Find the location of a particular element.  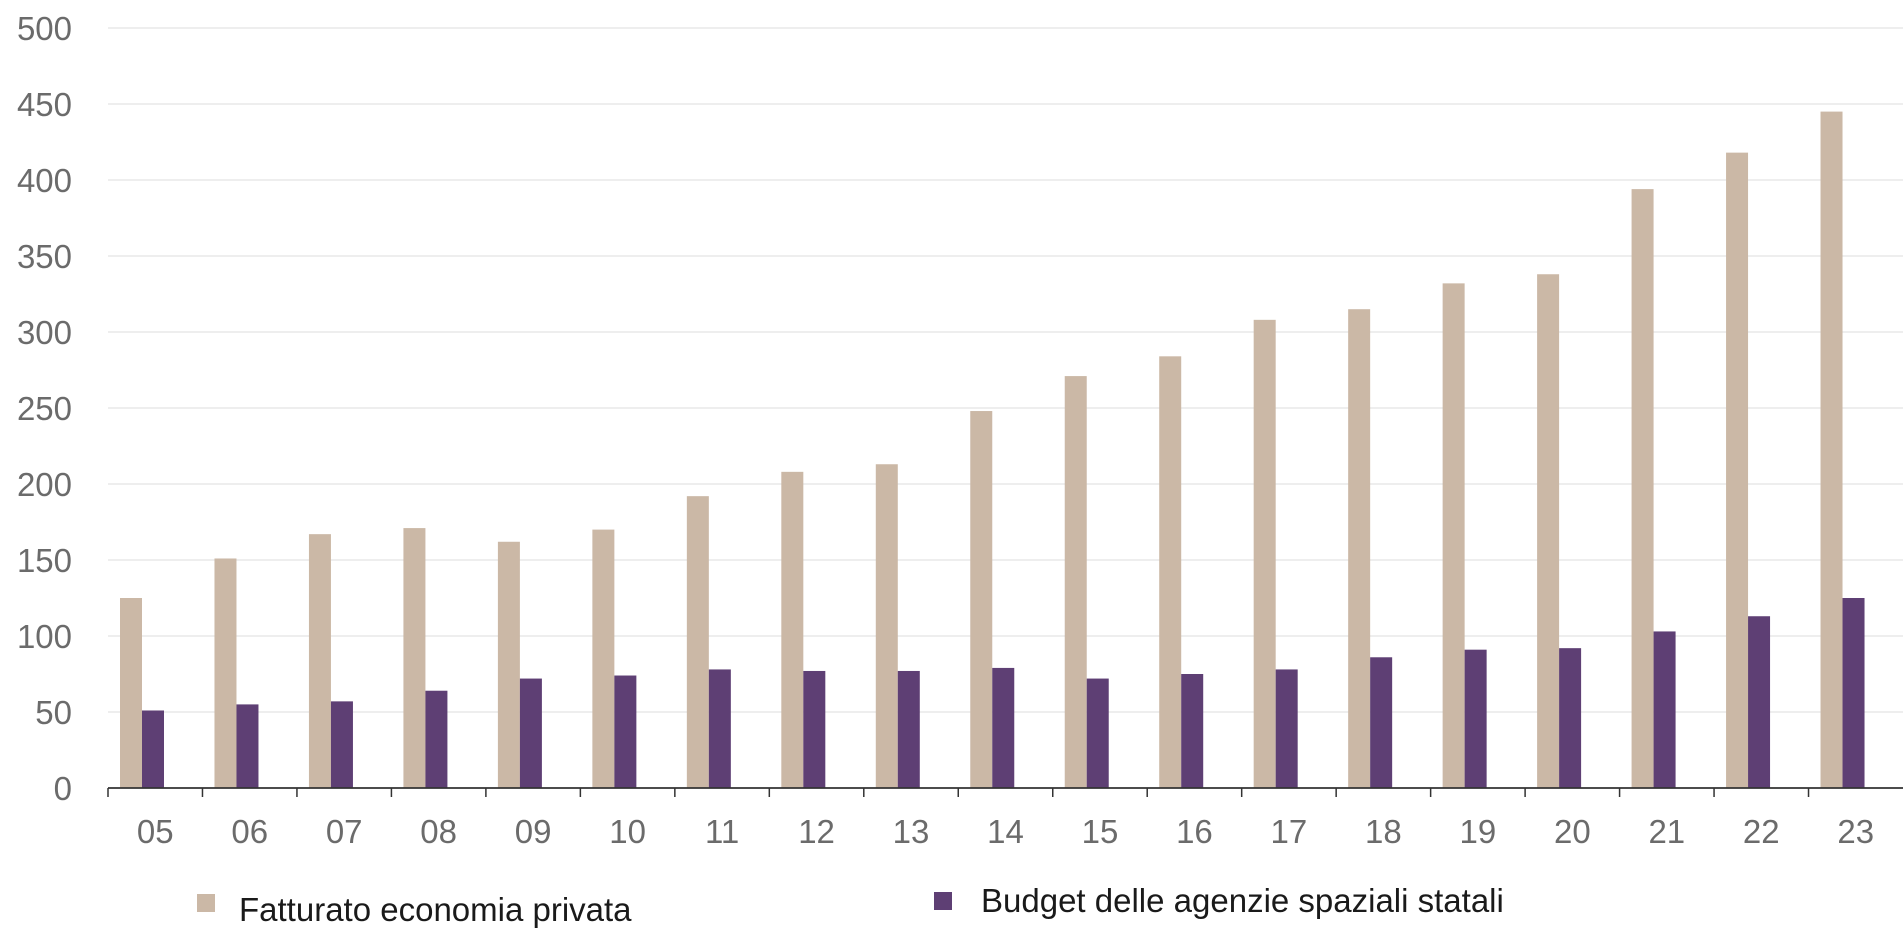

y-tick-label-50: 50 is located at coordinates (53, 712).